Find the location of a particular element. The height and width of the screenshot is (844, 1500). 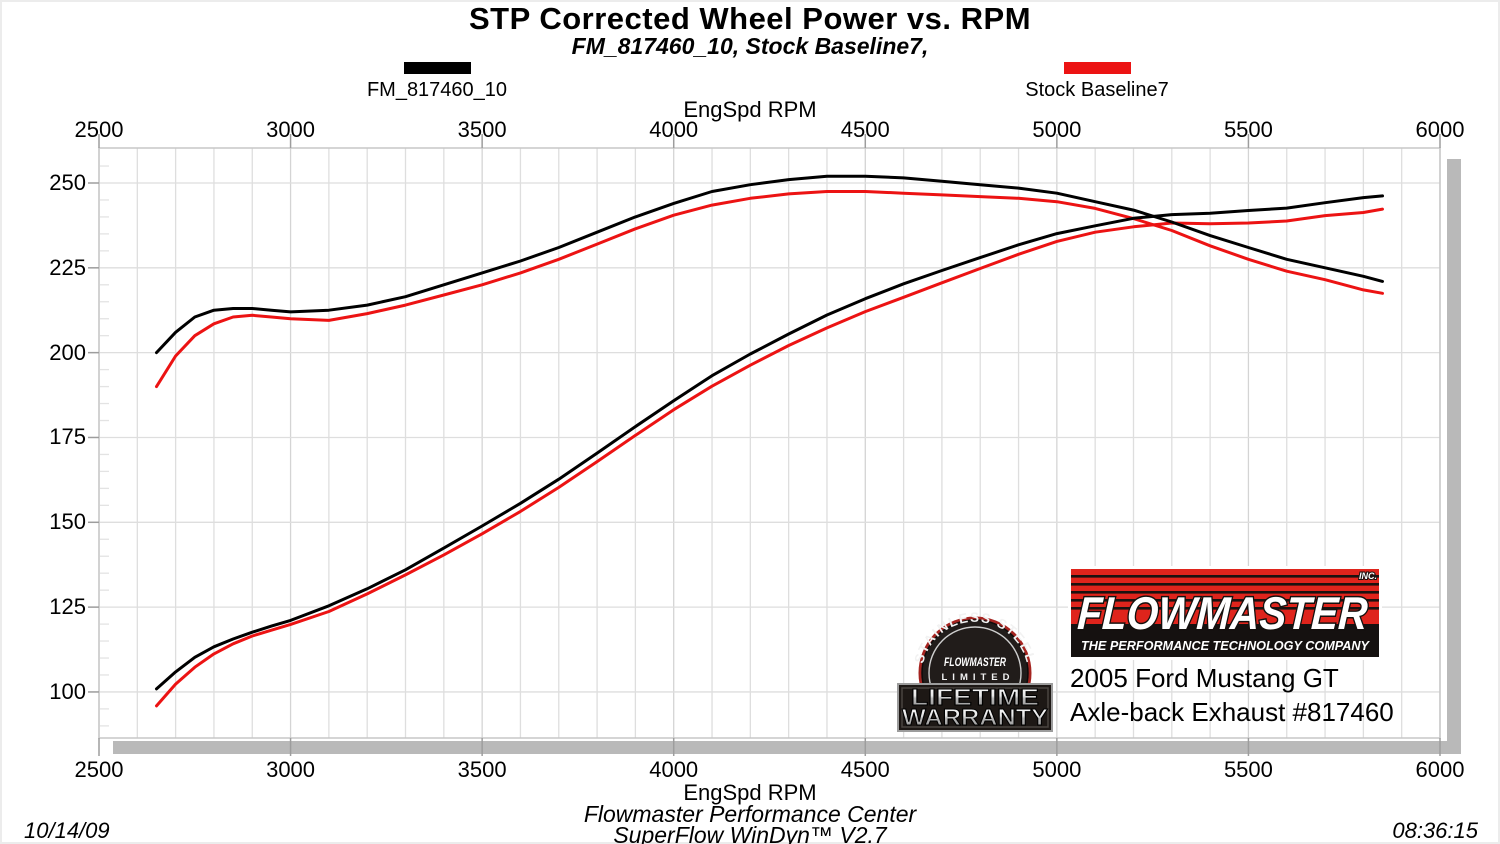

vehicle-line1: 2005 Ford Mustang GT is located at coordinates (1204, 678).